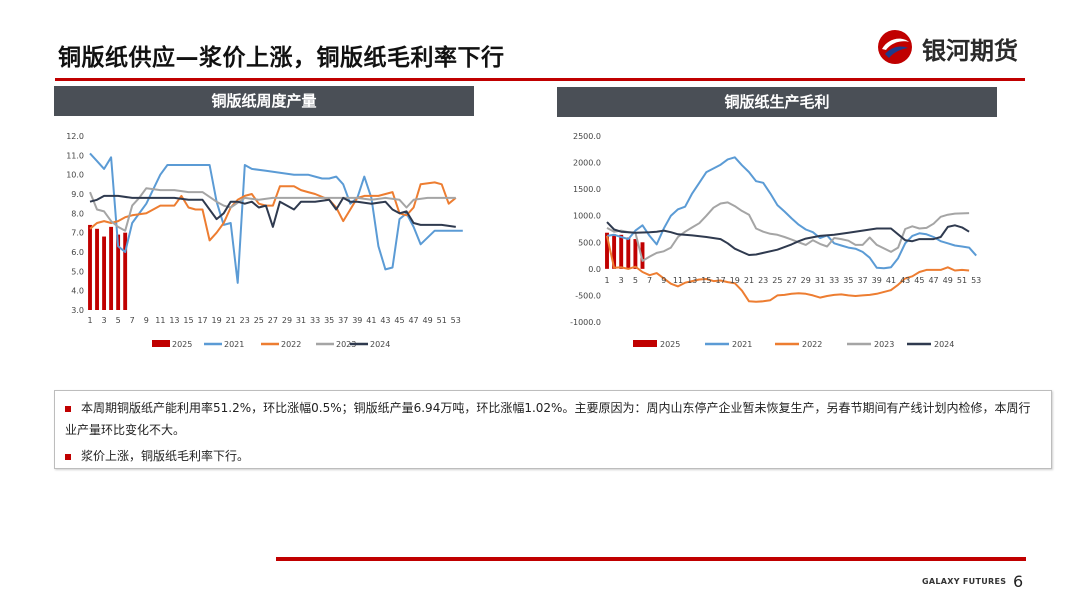 Image resolution: width=1080 pixels, height=607 pixels. What do you see at coordinates (146, 320) in the screenshot?
I see `x-tick-label: 9` at bounding box center [146, 320].